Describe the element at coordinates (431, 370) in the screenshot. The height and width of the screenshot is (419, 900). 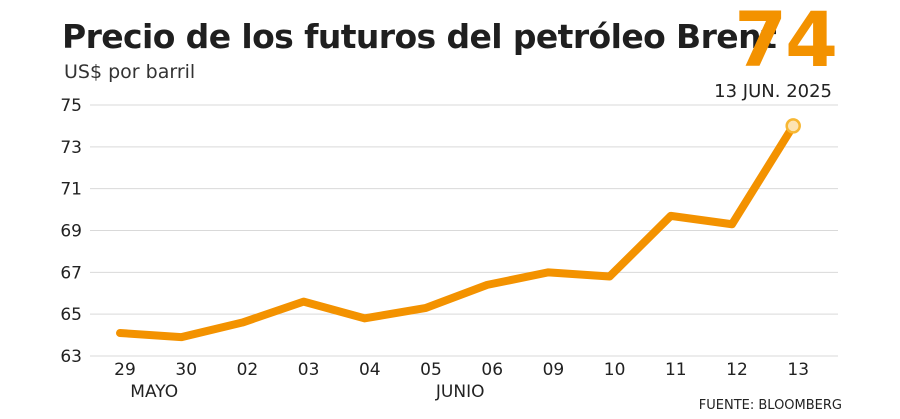
I see `x-tick-label: 05` at that location.